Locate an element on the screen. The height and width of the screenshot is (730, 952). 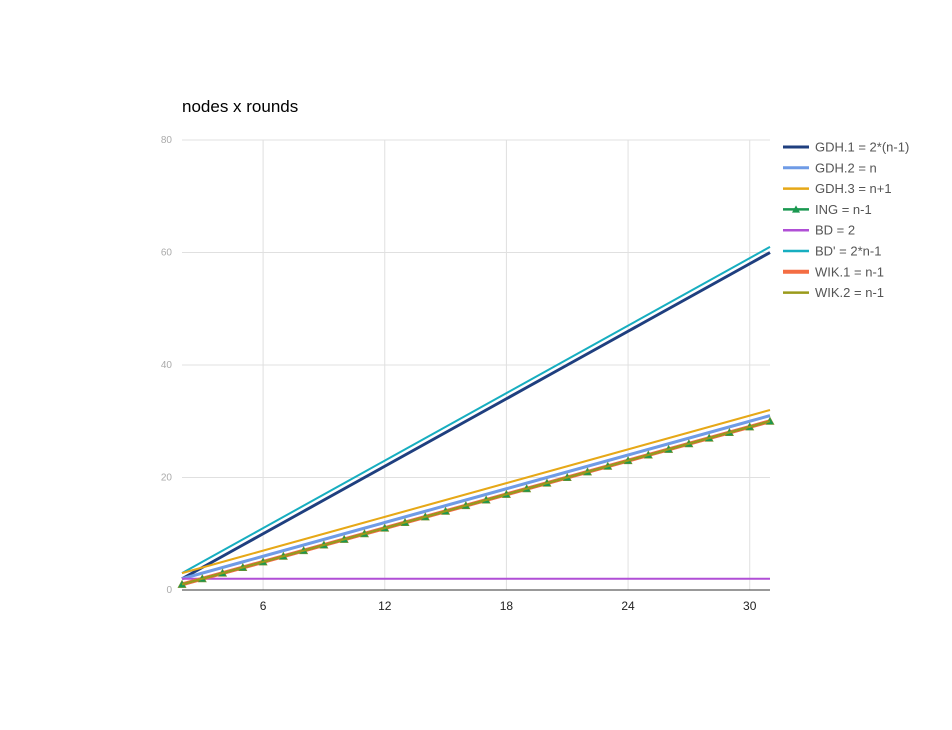
y-tick-label: 20 is located at coordinates (167, 478).